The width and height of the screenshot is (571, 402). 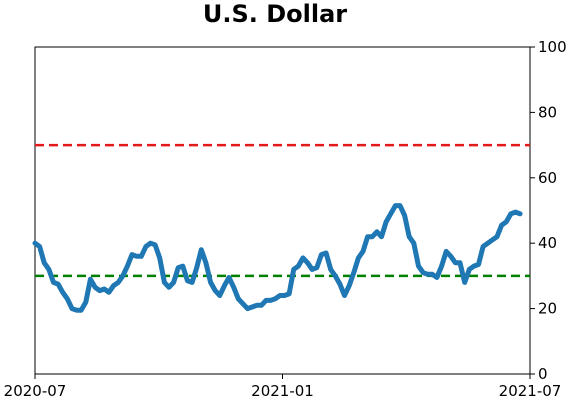 I want to click on y-tick-label: 0, so click(x=543, y=374).